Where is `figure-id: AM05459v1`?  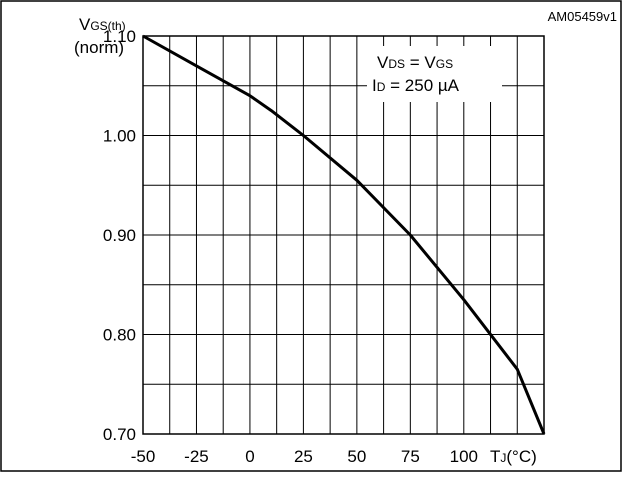 figure-id: AM05459v1 is located at coordinates (582, 16).